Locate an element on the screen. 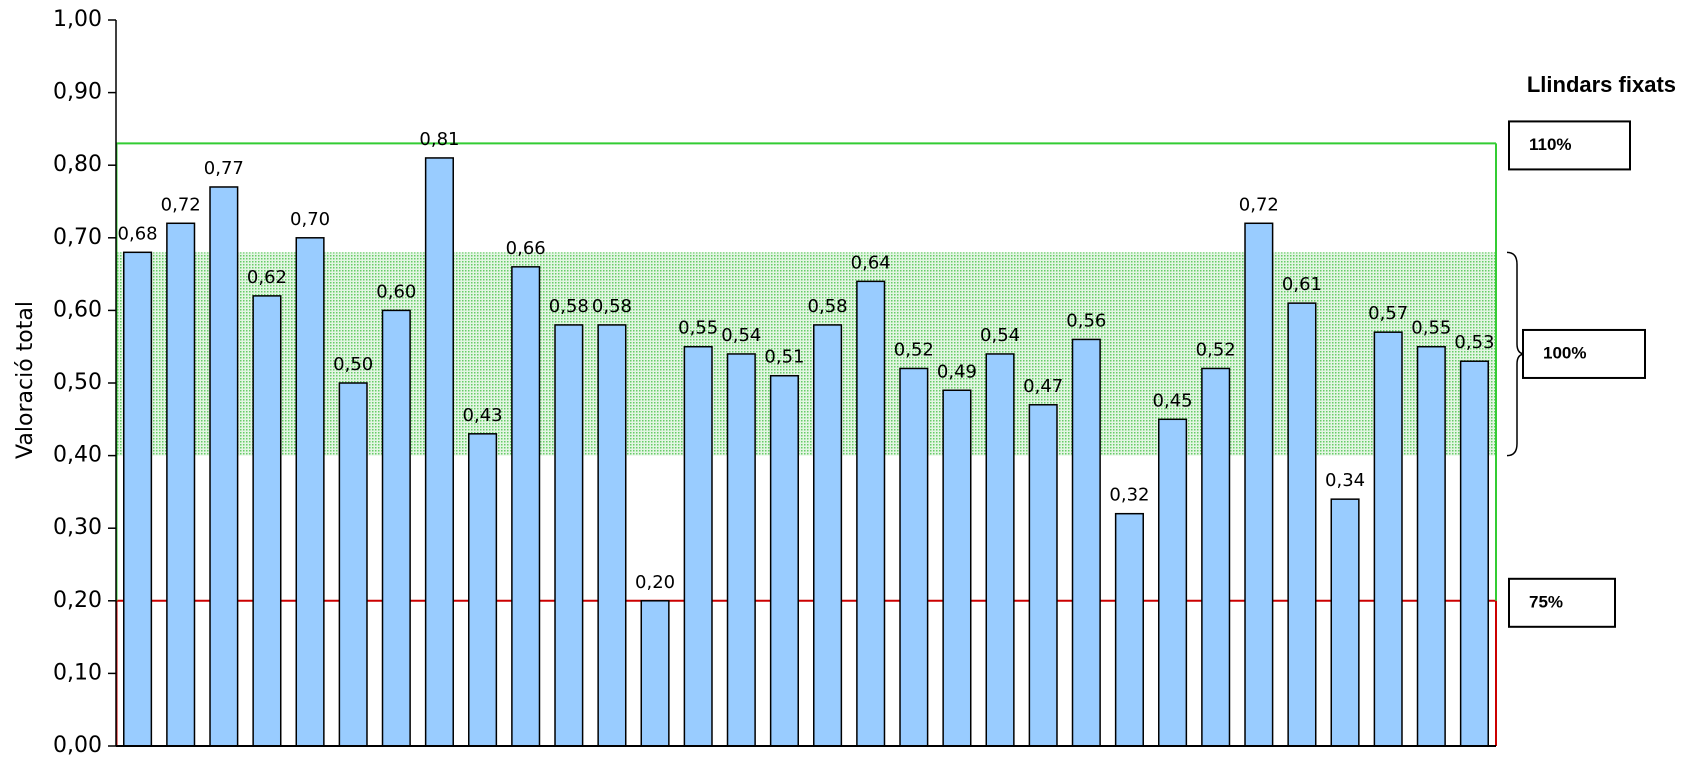 The image size is (1684, 764). value-label: 0,34 is located at coordinates (1345, 480).